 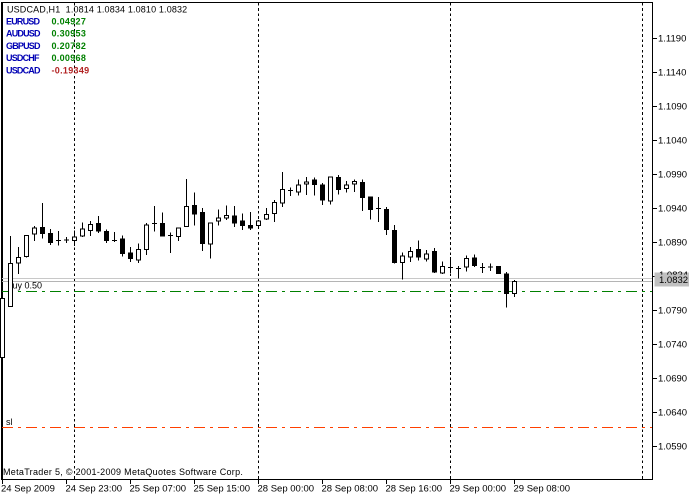 What do you see at coordinates (672, 141) in the screenshot?
I see `svg-text: 1.1040` at bounding box center [672, 141].